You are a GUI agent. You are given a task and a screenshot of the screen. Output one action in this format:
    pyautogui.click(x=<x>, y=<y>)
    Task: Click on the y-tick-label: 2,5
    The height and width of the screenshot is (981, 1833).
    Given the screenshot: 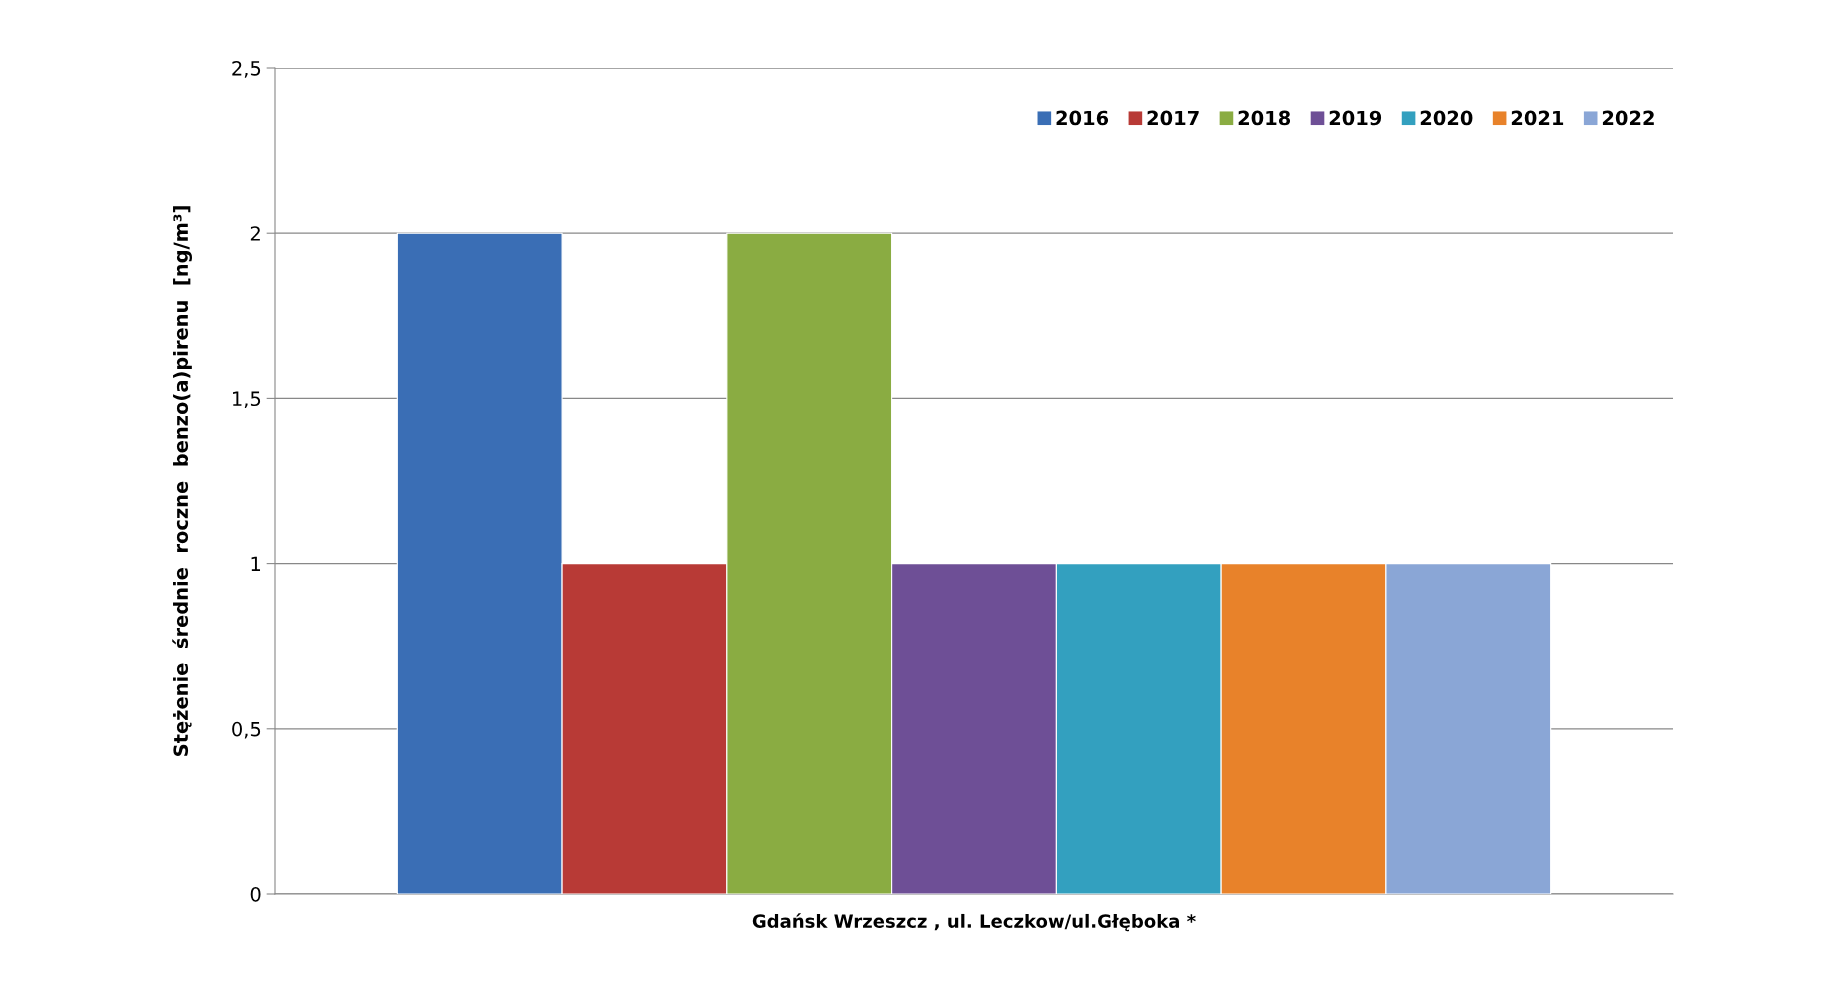 What is the action you would take?
    pyautogui.click(x=246, y=69)
    